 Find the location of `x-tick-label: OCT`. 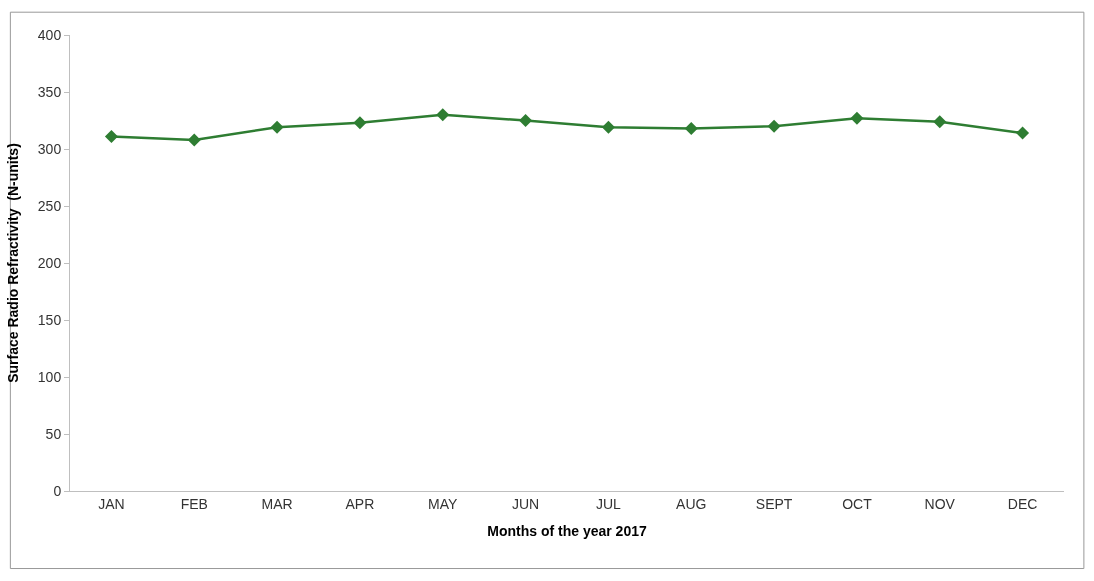

x-tick-label: OCT is located at coordinates (857, 503).